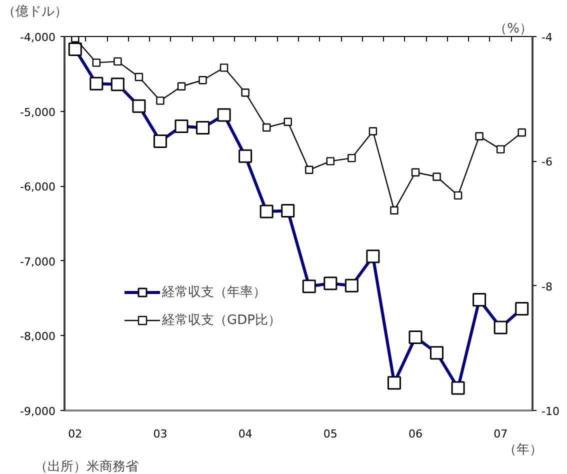 This screenshot has height=474, width=567. Describe the element at coordinates (35, 12) in the screenshot. I see `y-axis-title: （億ドル）` at that location.